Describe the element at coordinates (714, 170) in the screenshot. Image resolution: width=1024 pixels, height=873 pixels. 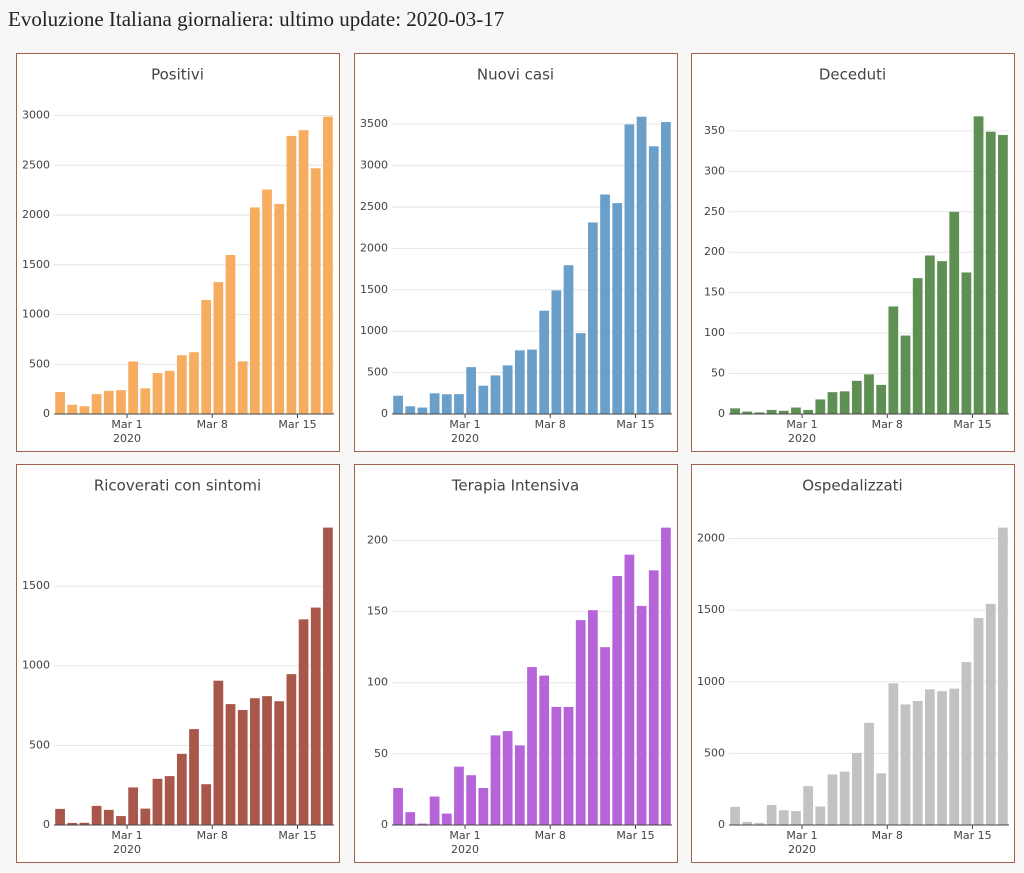
I see `y-tick-label: 300` at that location.